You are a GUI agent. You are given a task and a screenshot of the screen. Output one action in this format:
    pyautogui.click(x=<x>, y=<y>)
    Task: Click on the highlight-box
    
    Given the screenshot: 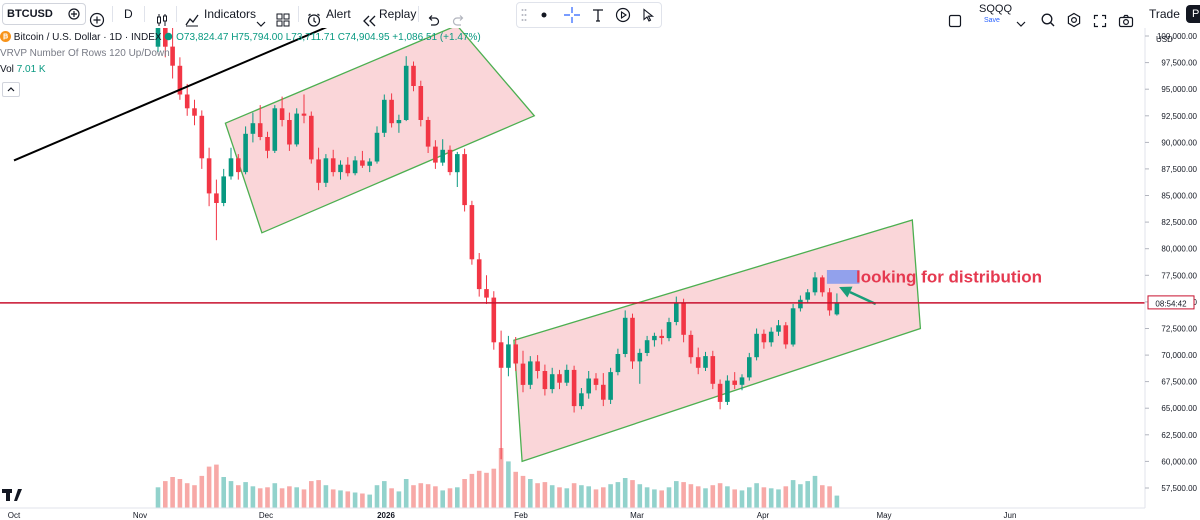 What is the action you would take?
    pyautogui.click(x=843, y=277)
    